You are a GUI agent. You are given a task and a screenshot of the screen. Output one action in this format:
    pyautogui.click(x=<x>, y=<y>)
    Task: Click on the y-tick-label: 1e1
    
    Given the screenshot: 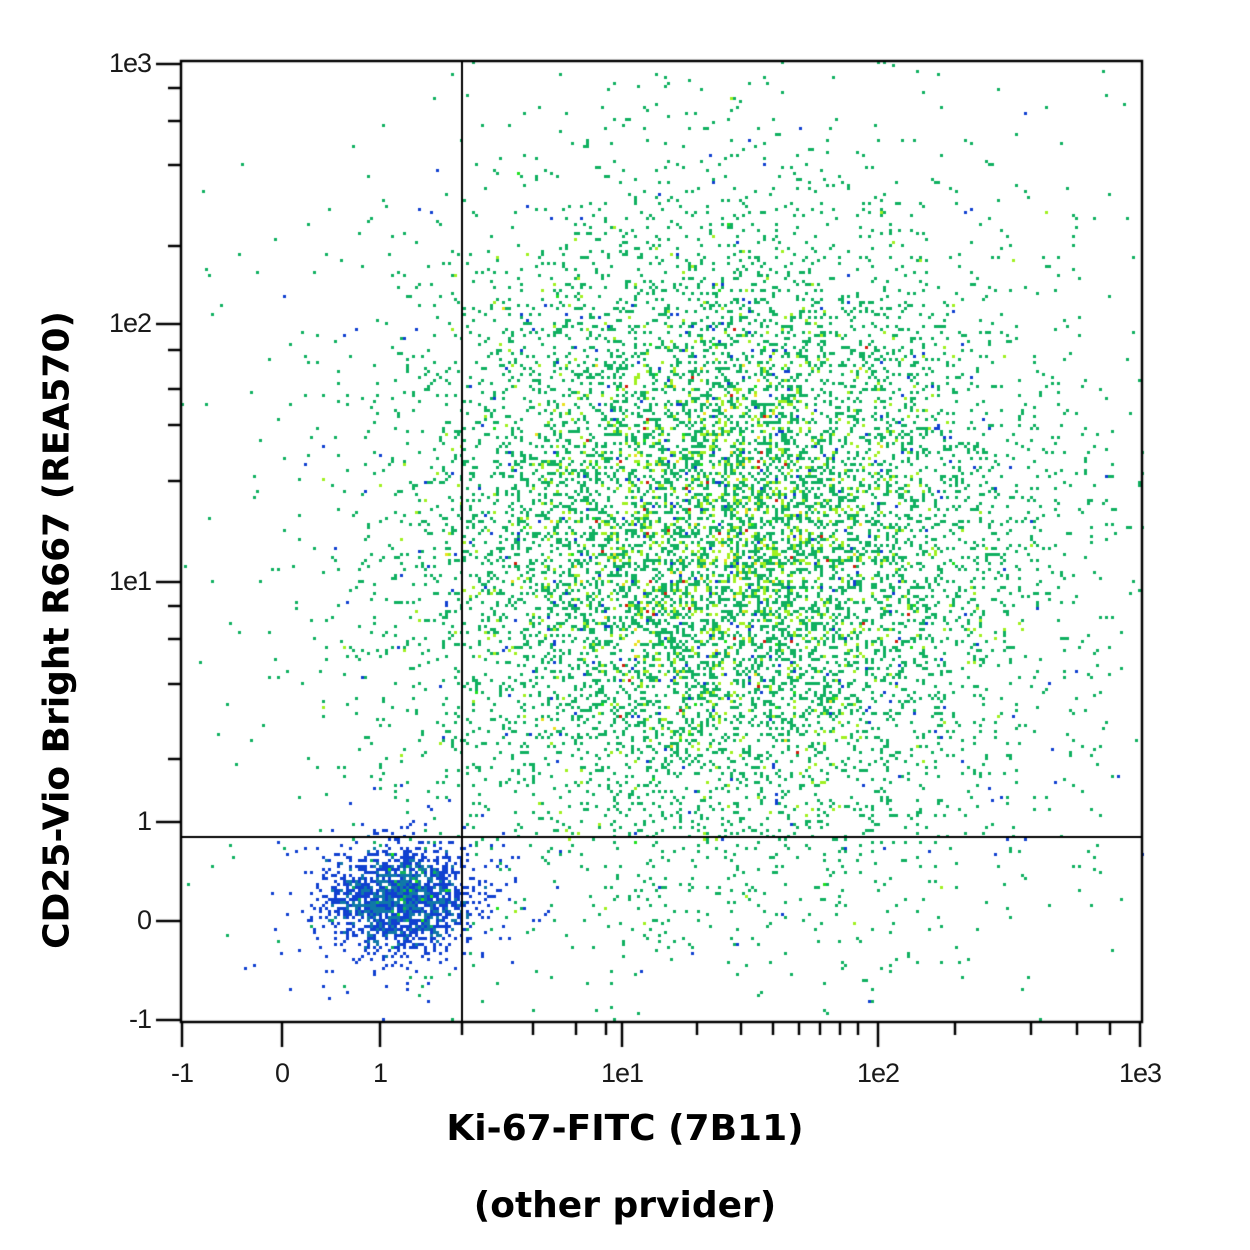 What is the action you would take?
    pyautogui.click(x=130, y=581)
    